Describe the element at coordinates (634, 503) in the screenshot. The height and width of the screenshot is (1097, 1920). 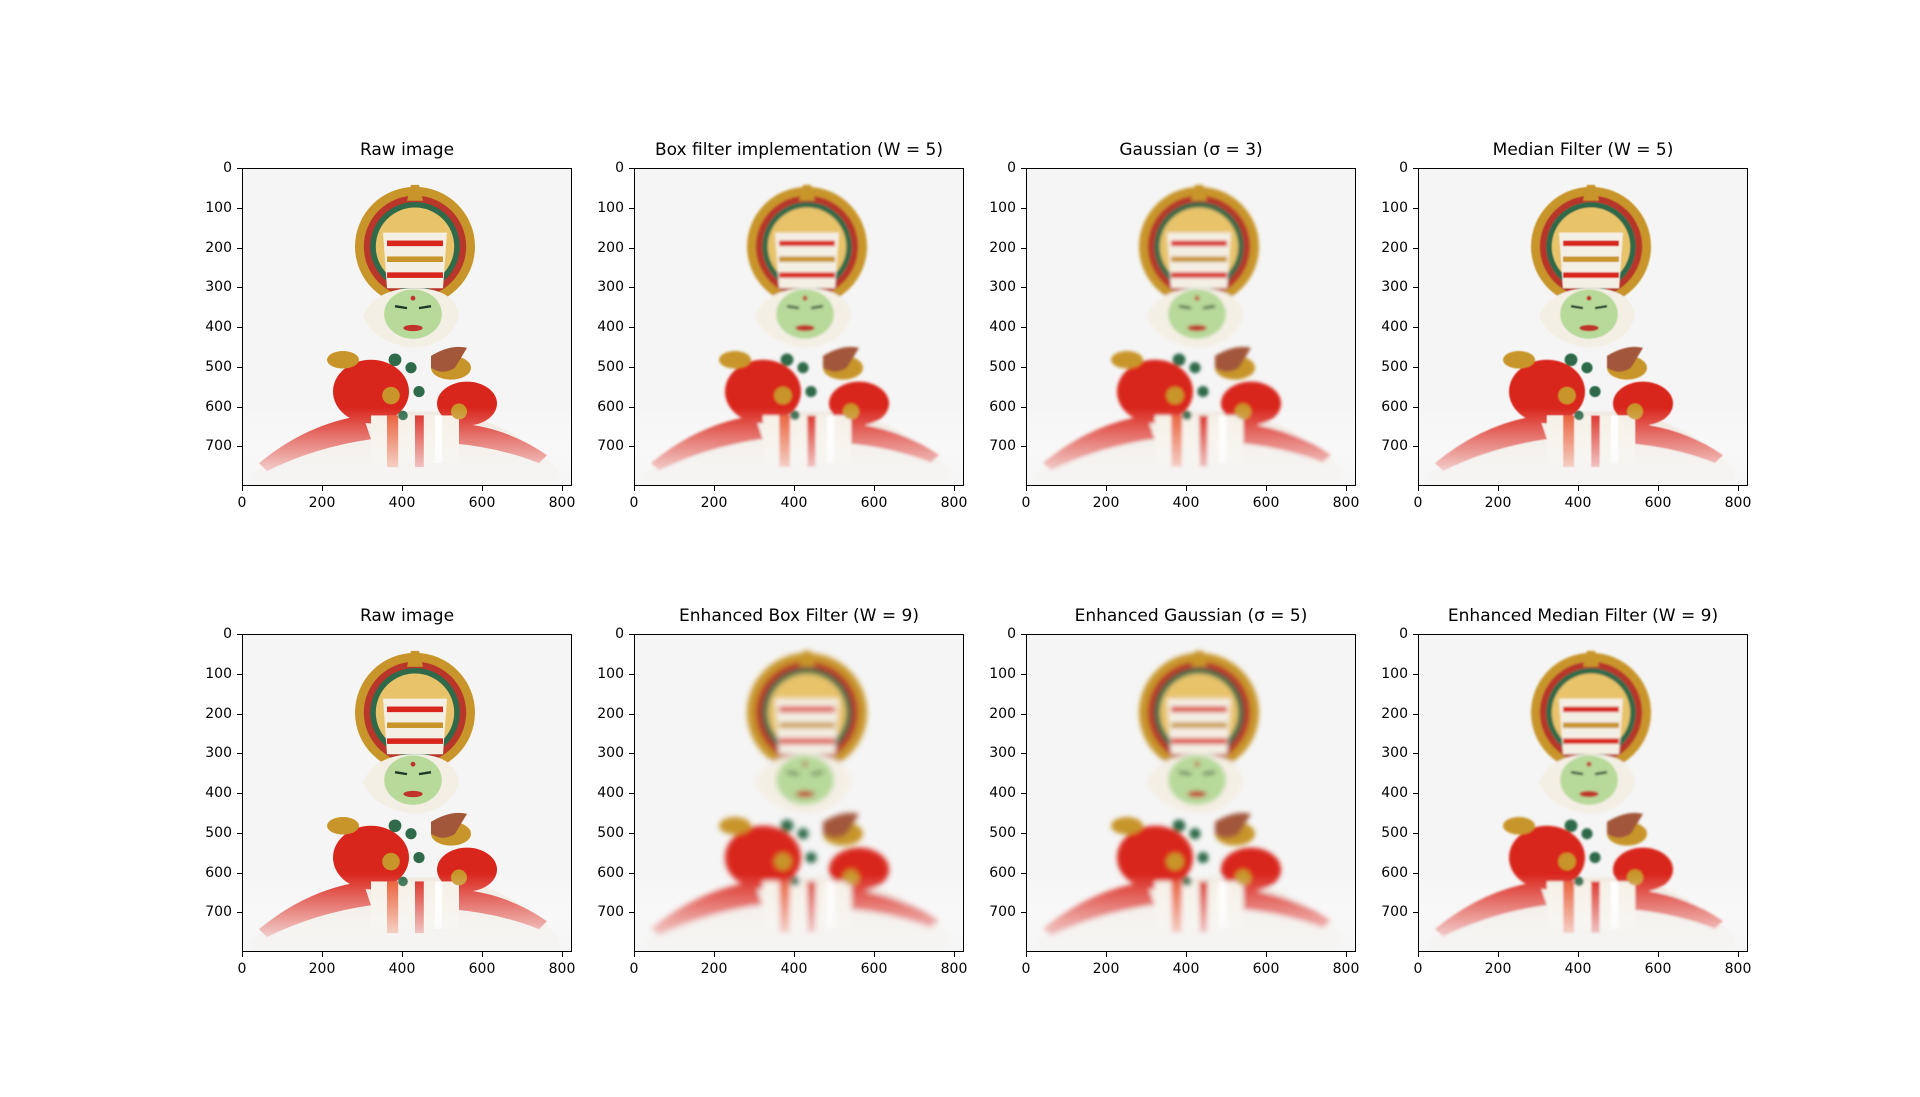
I see `x-tick-label: 0` at that location.